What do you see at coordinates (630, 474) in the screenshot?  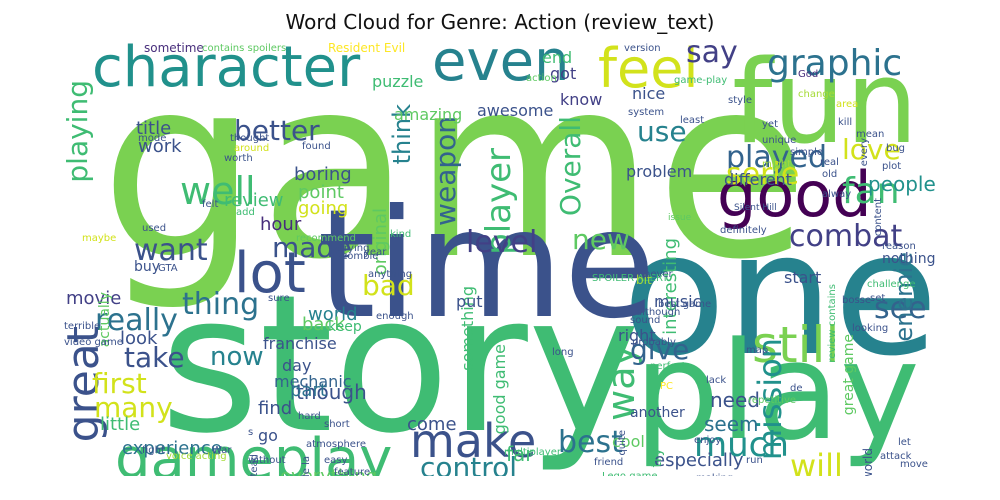 I see `cloud-word: Lego game` at bounding box center [630, 474].